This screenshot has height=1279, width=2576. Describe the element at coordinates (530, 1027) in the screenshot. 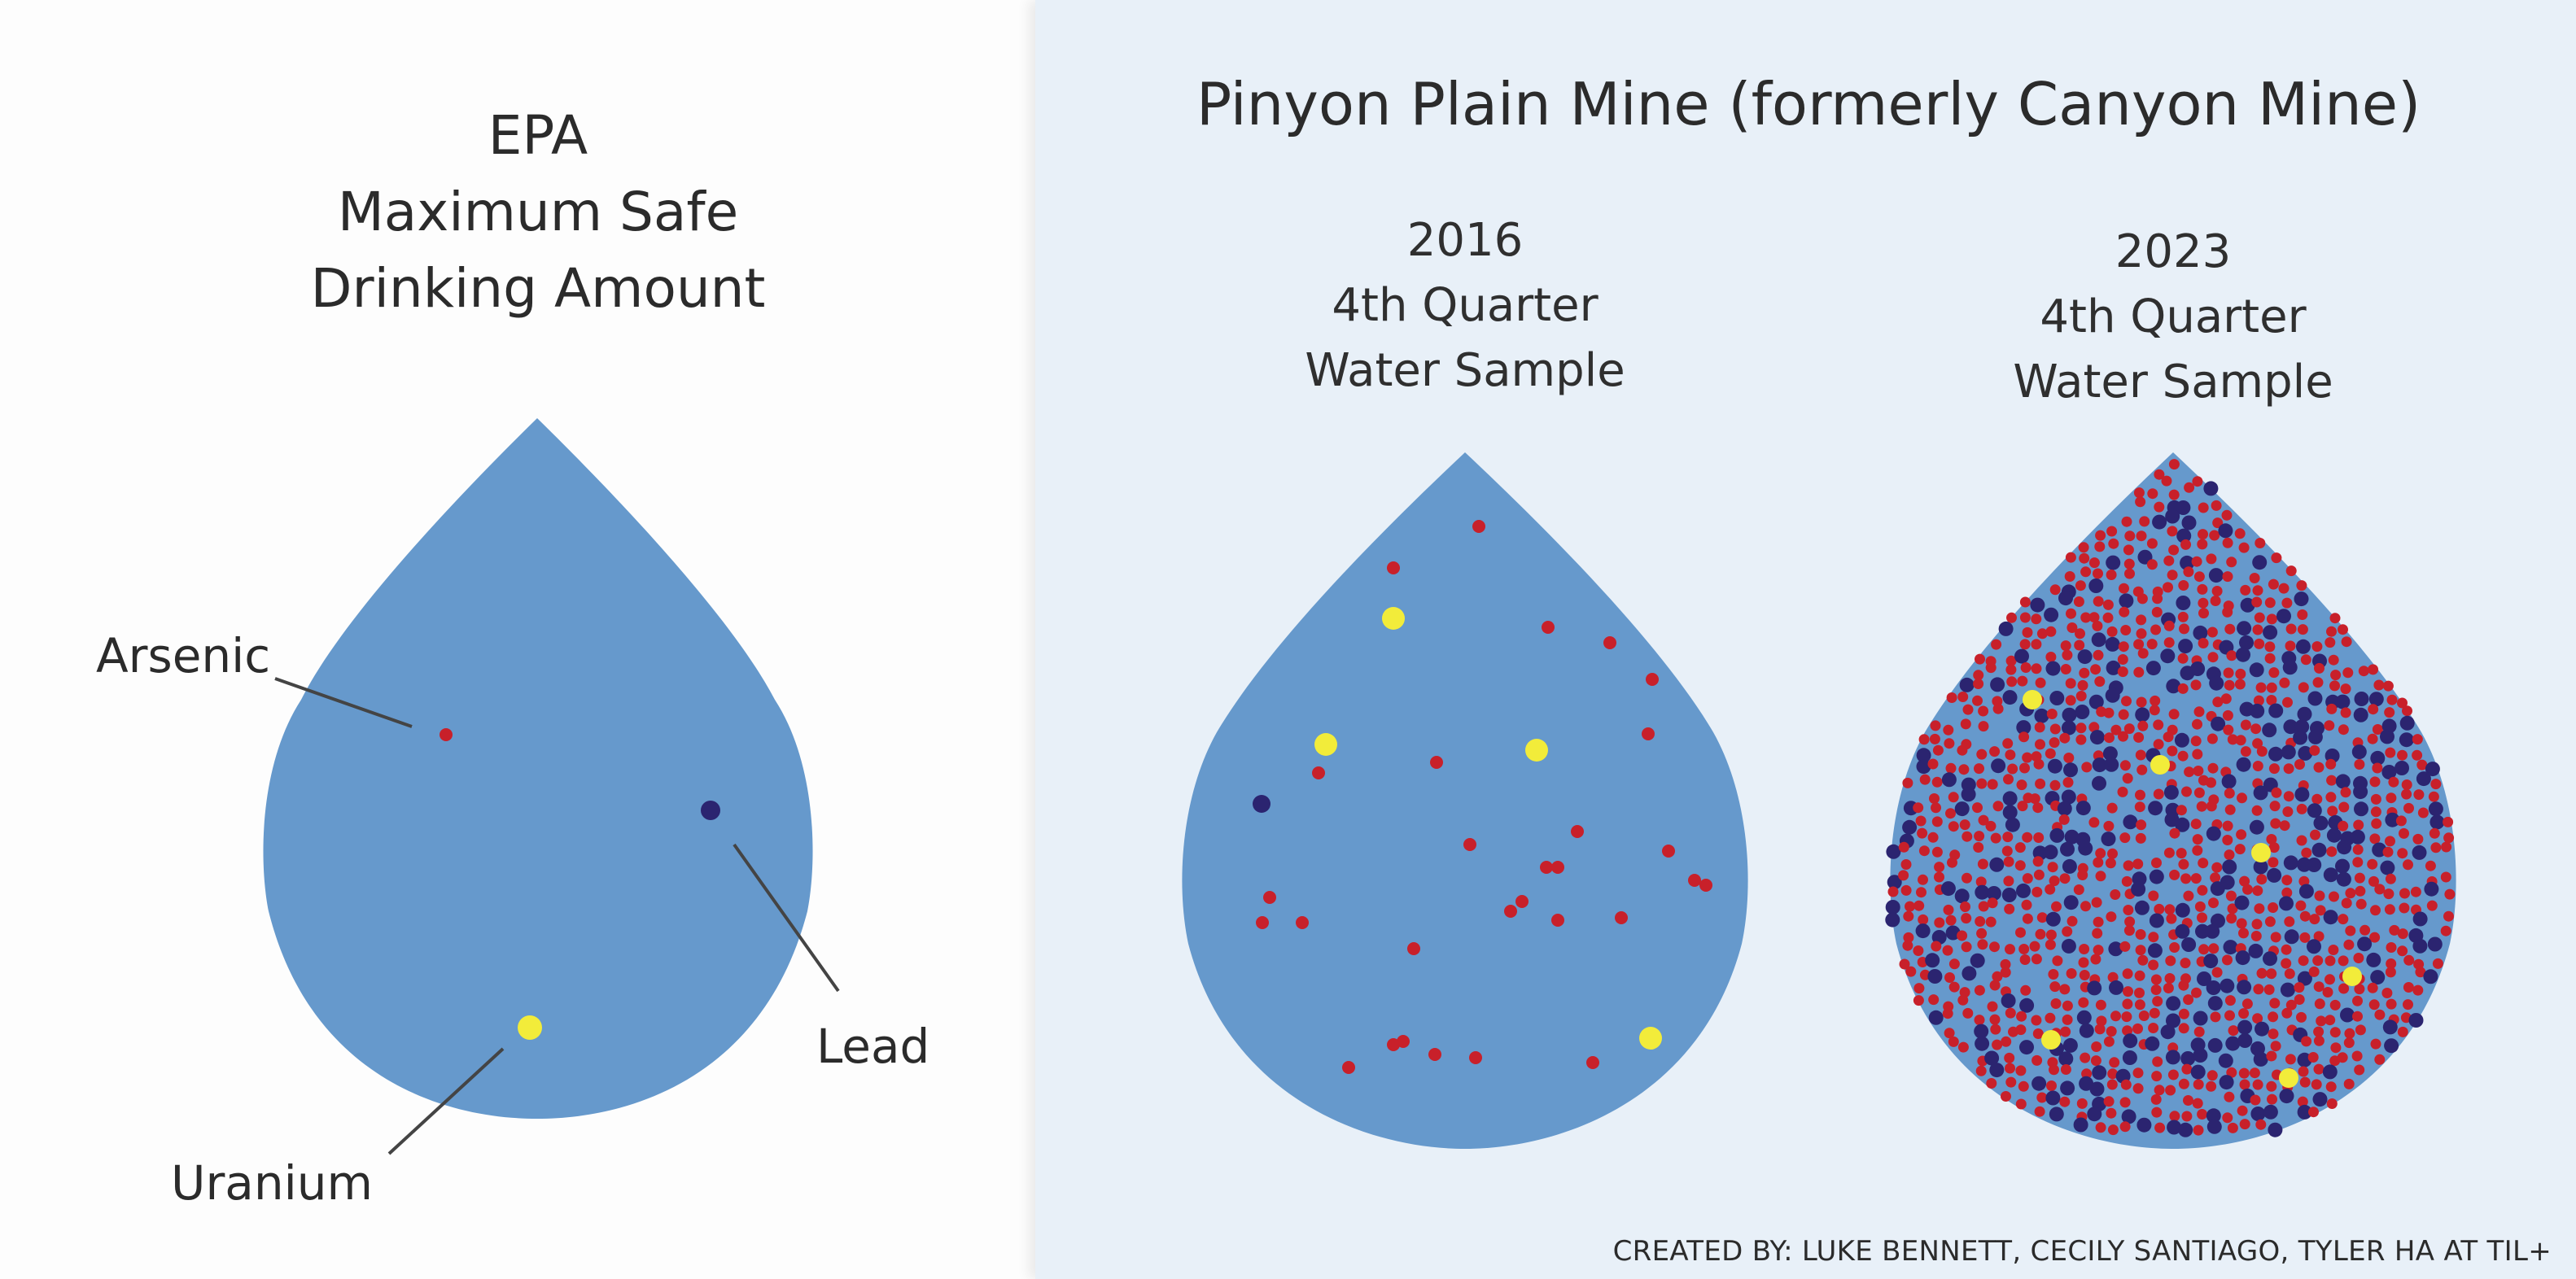

I see `epa-uranium-dot` at that location.